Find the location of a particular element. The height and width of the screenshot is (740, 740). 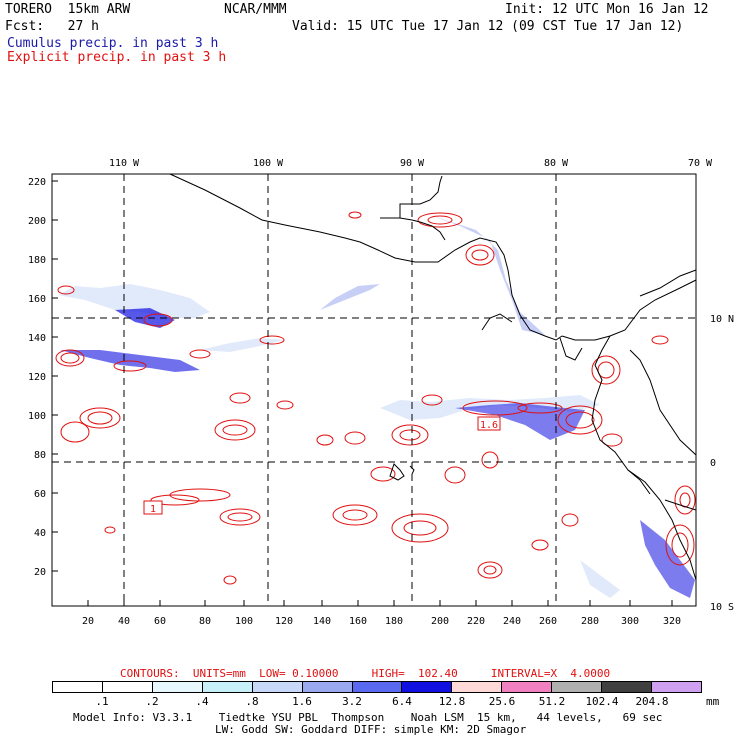

left-axis-label: 20 is located at coordinates (40, 572).